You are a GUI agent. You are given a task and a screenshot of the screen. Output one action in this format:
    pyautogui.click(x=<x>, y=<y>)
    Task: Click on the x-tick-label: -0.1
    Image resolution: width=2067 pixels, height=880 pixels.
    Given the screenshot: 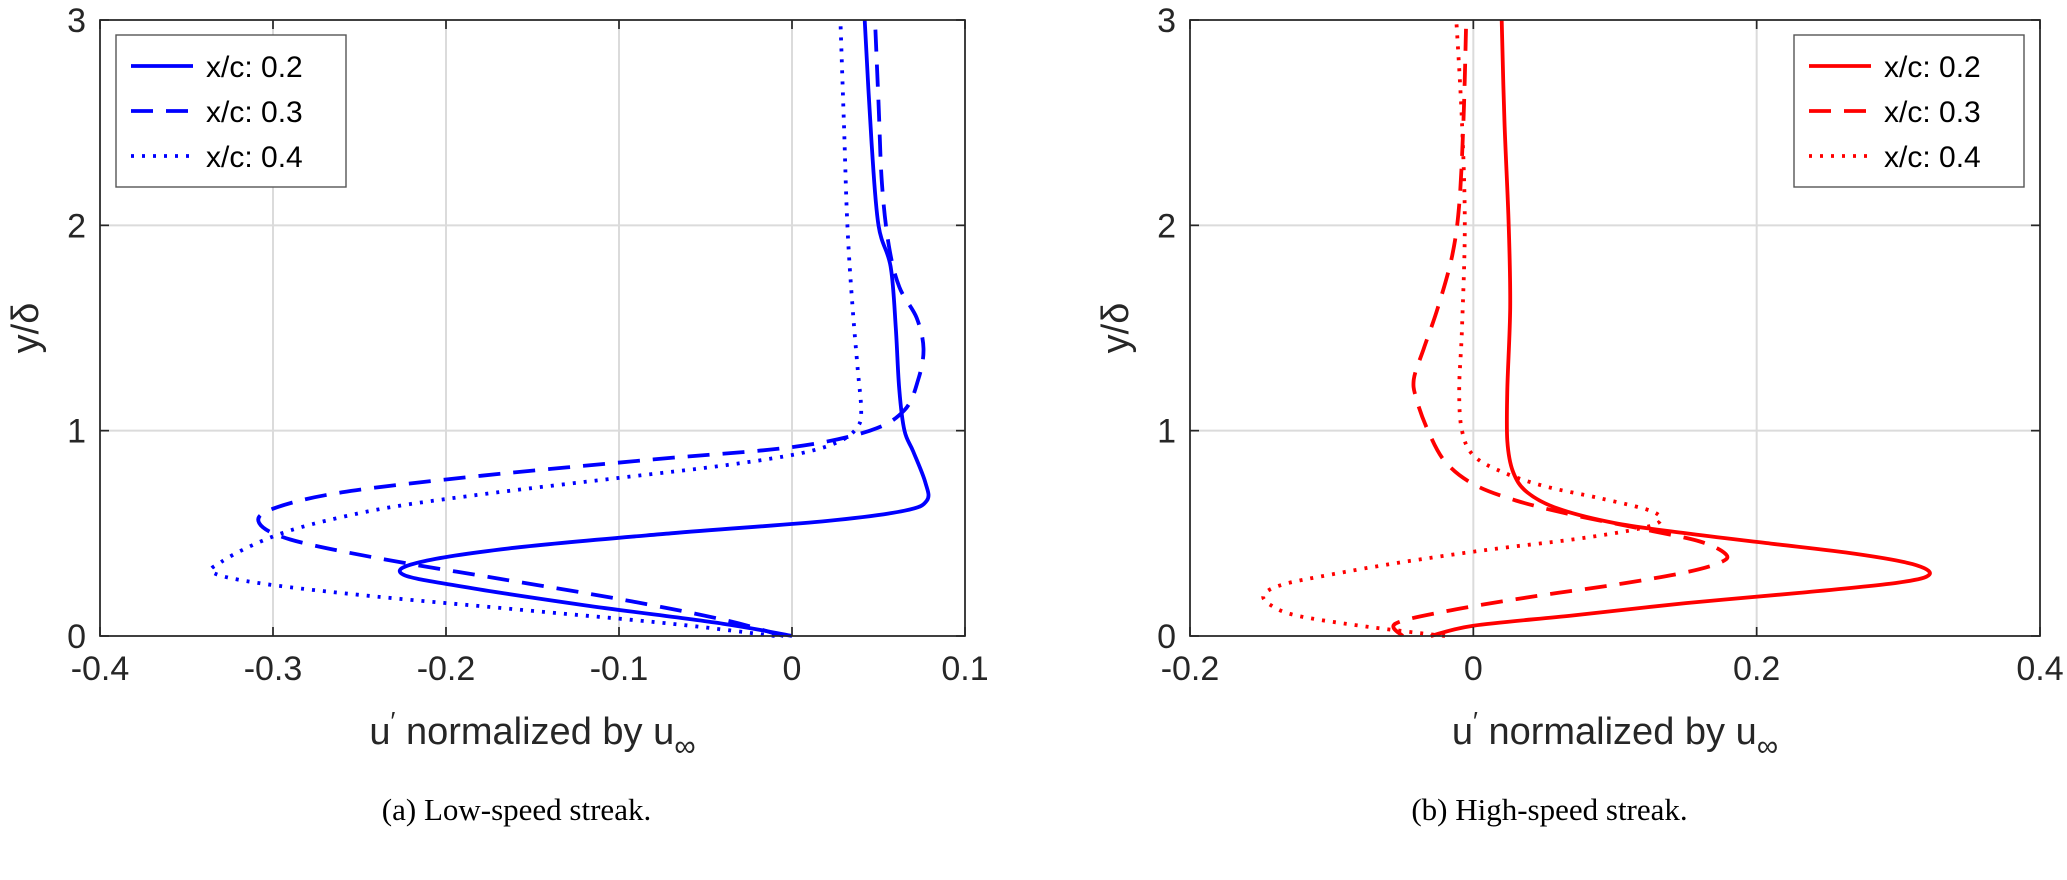 What is the action you would take?
    pyautogui.click(x=619, y=669)
    